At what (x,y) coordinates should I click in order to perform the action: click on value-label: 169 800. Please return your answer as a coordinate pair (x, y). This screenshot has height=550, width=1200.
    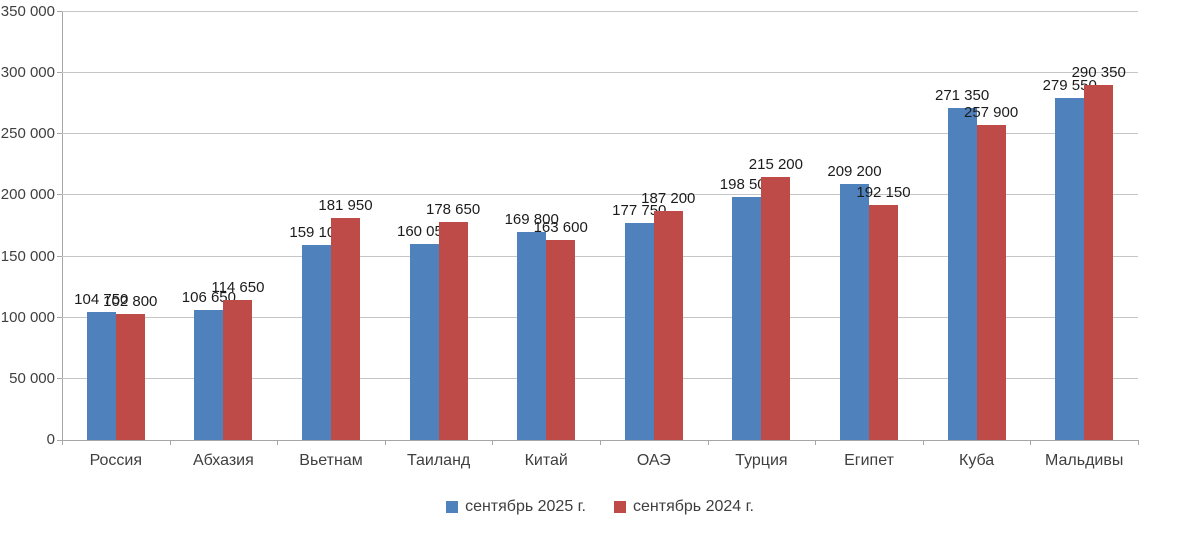
    Looking at the image, I should click on (531, 219).